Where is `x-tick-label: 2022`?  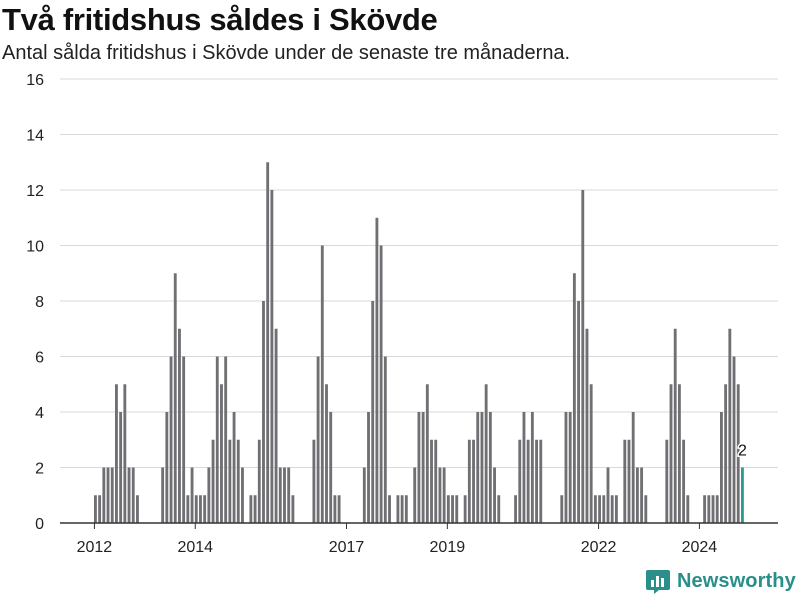 x-tick-label: 2022 is located at coordinates (599, 547).